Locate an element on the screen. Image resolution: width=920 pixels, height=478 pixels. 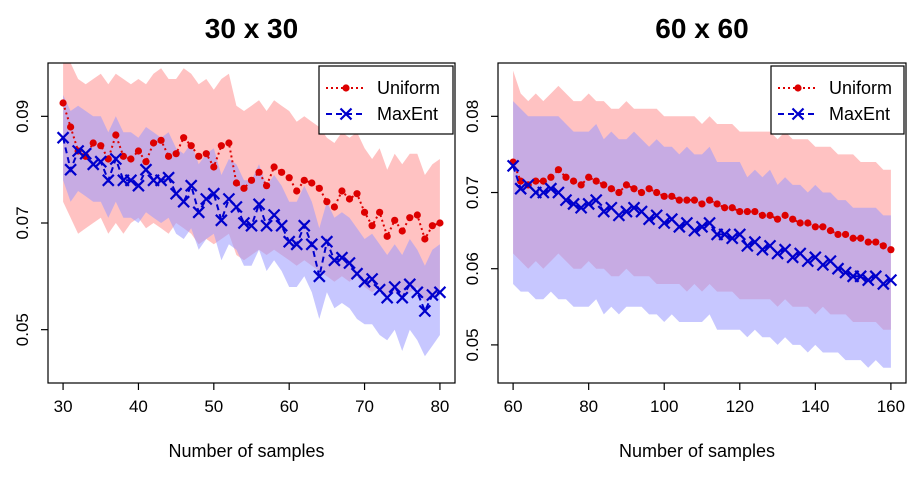
y-tick-label: 0.05 is located at coordinates (472, 344).